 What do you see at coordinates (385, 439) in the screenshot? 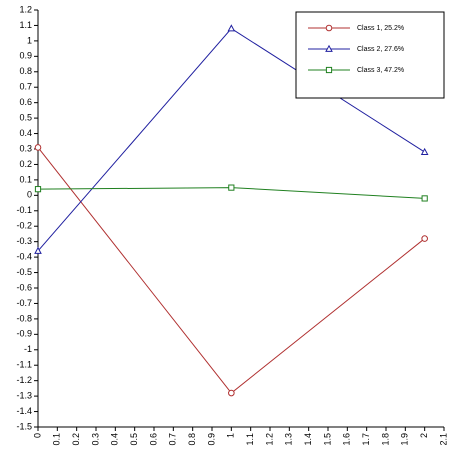
I see `x-tick-label: 1.8` at bounding box center [385, 439].